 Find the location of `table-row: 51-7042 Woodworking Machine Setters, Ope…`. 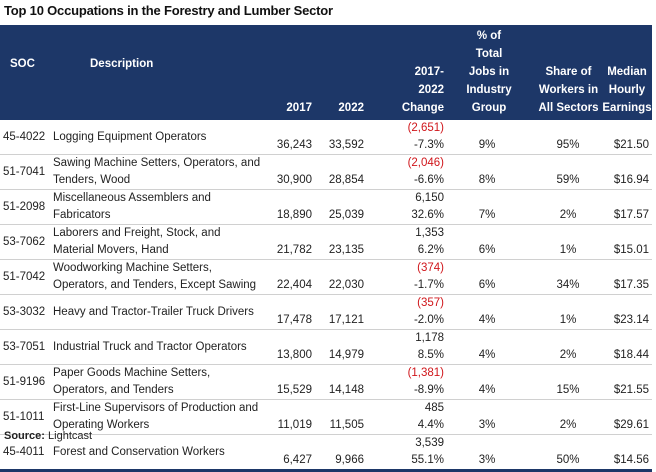

table-row: 51-7042 Woodworking Machine Setters, Ope… is located at coordinates (326, 277).